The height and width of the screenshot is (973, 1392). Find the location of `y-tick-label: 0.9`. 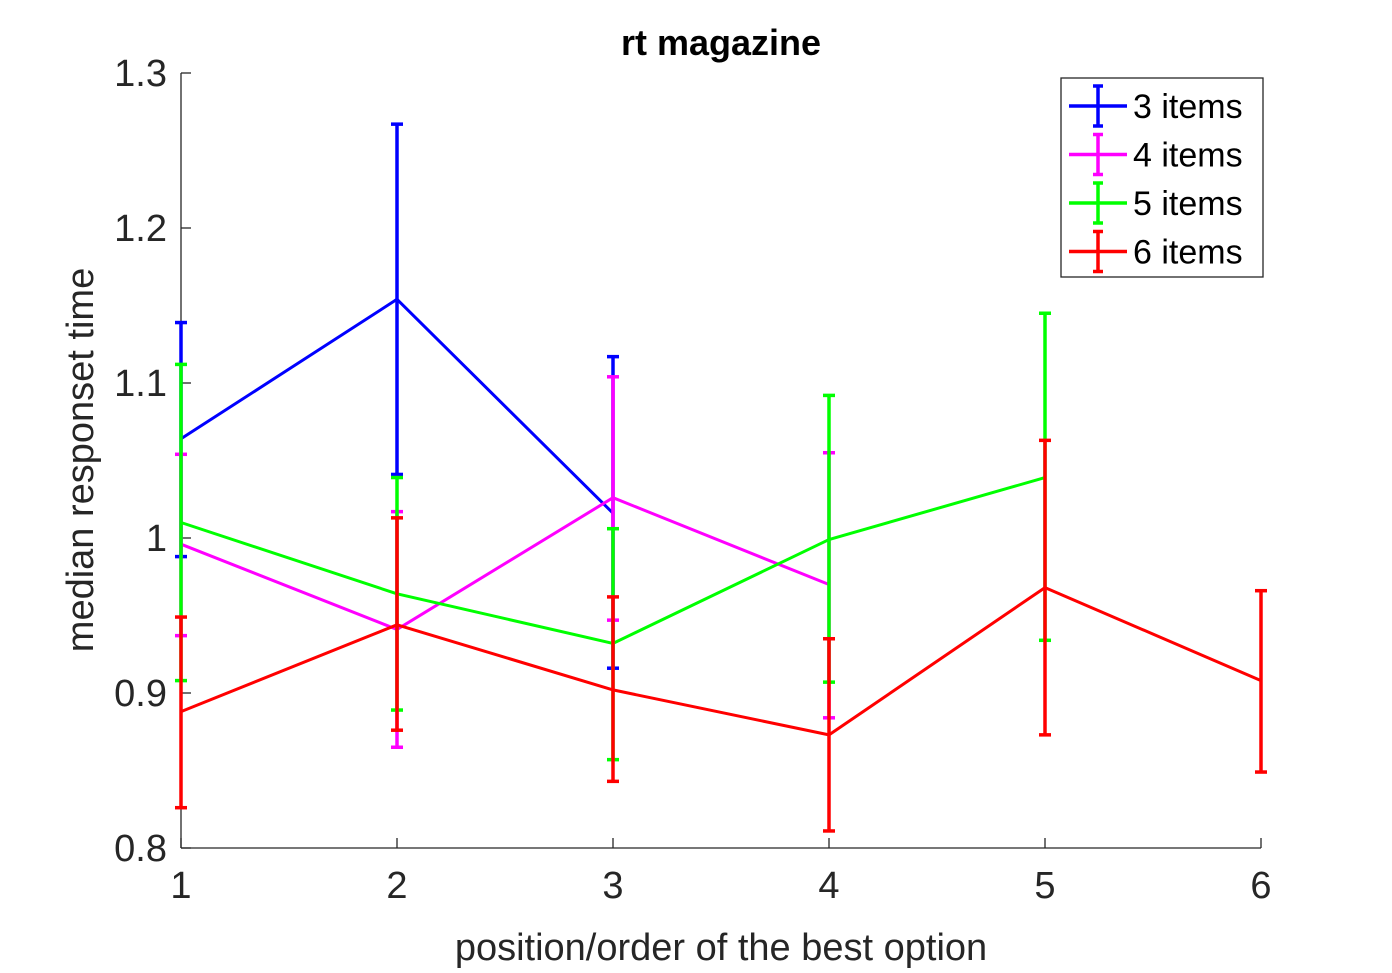

y-tick-label: 0.9 is located at coordinates (140, 694).